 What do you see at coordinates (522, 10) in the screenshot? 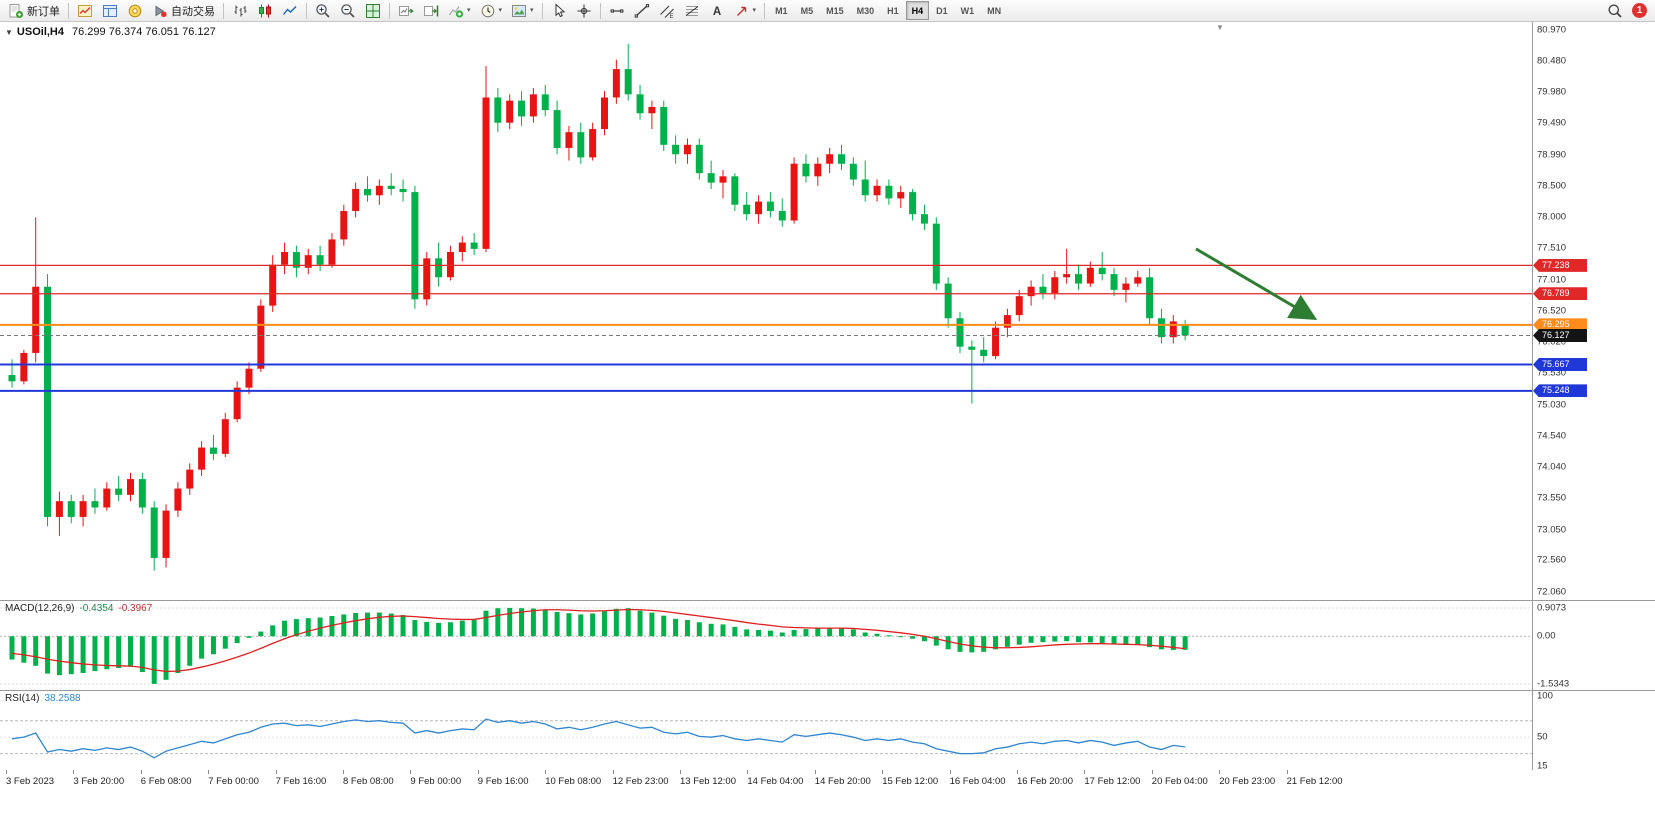
I see `templates-button: ▾` at bounding box center [522, 10].